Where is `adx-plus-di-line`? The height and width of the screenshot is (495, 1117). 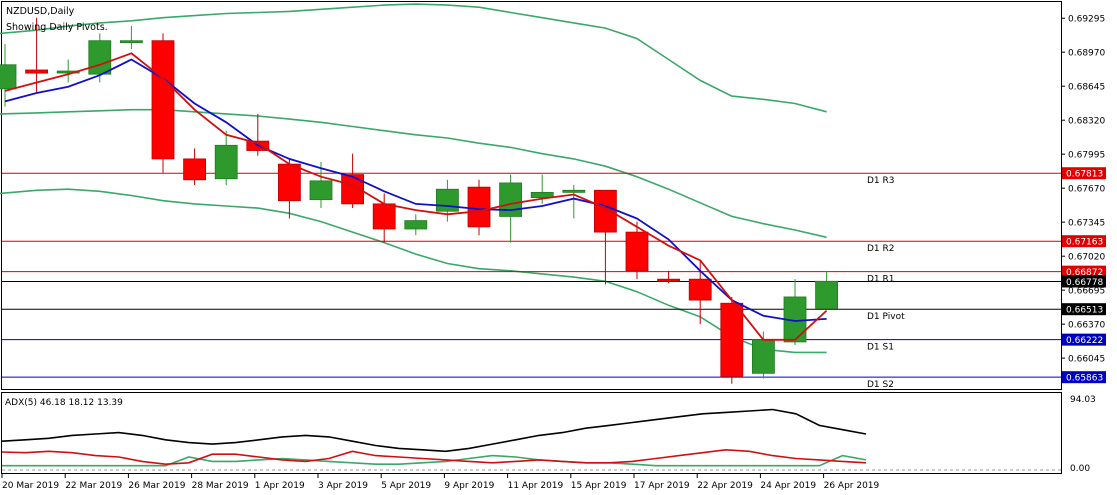 adx-plus-di-line is located at coordinates (434, 457).